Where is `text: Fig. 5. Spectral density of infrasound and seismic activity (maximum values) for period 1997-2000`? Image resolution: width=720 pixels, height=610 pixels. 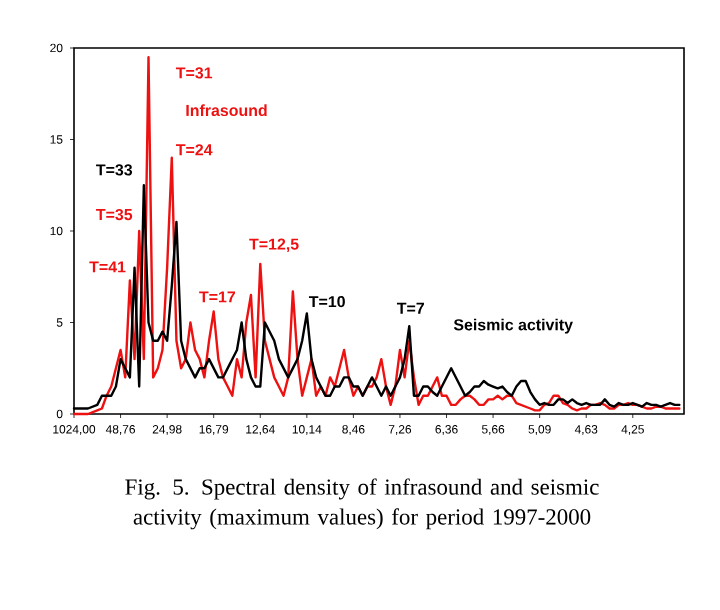 text: Fig. 5. Spectral density of infrasound and seismic activity (maximum values) for period 1997-2000 is located at coordinates (362, 504).